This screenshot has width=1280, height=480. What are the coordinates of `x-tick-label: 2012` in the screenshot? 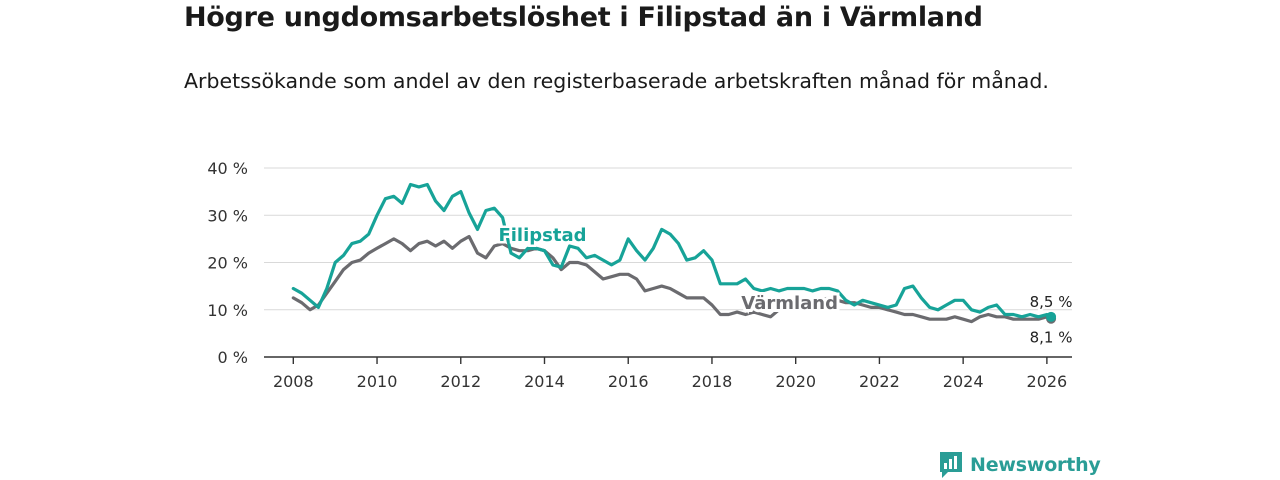 It's located at (460, 381).